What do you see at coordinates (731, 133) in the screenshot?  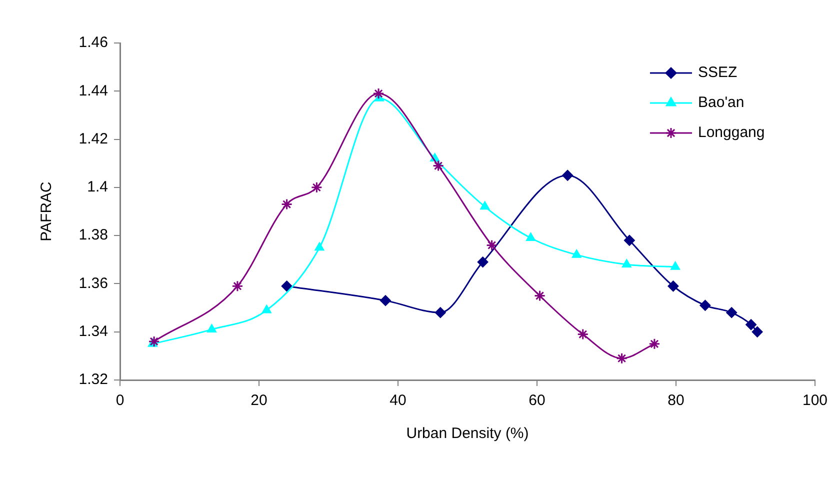 I see `legend-label: Longgang` at bounding box center [731, 133].